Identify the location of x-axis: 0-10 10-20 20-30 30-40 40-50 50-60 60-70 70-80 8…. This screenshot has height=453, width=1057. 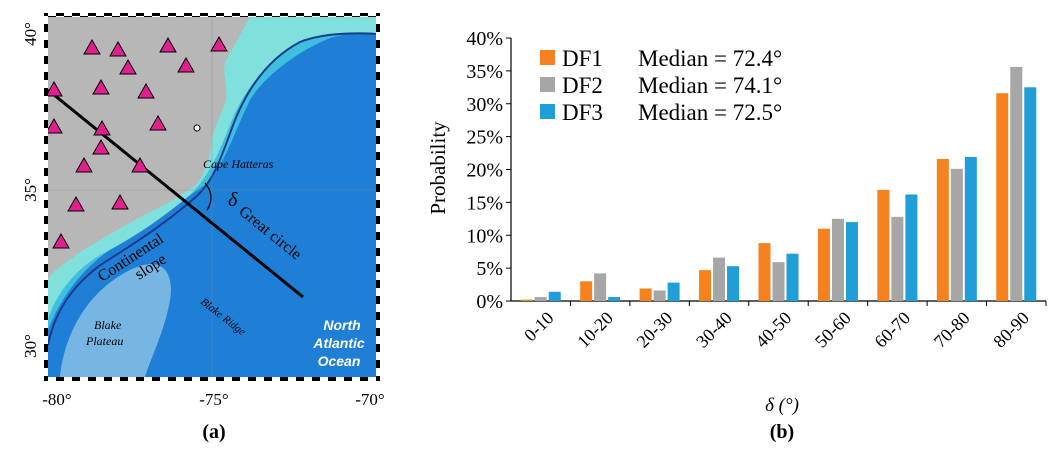
(779, 326).